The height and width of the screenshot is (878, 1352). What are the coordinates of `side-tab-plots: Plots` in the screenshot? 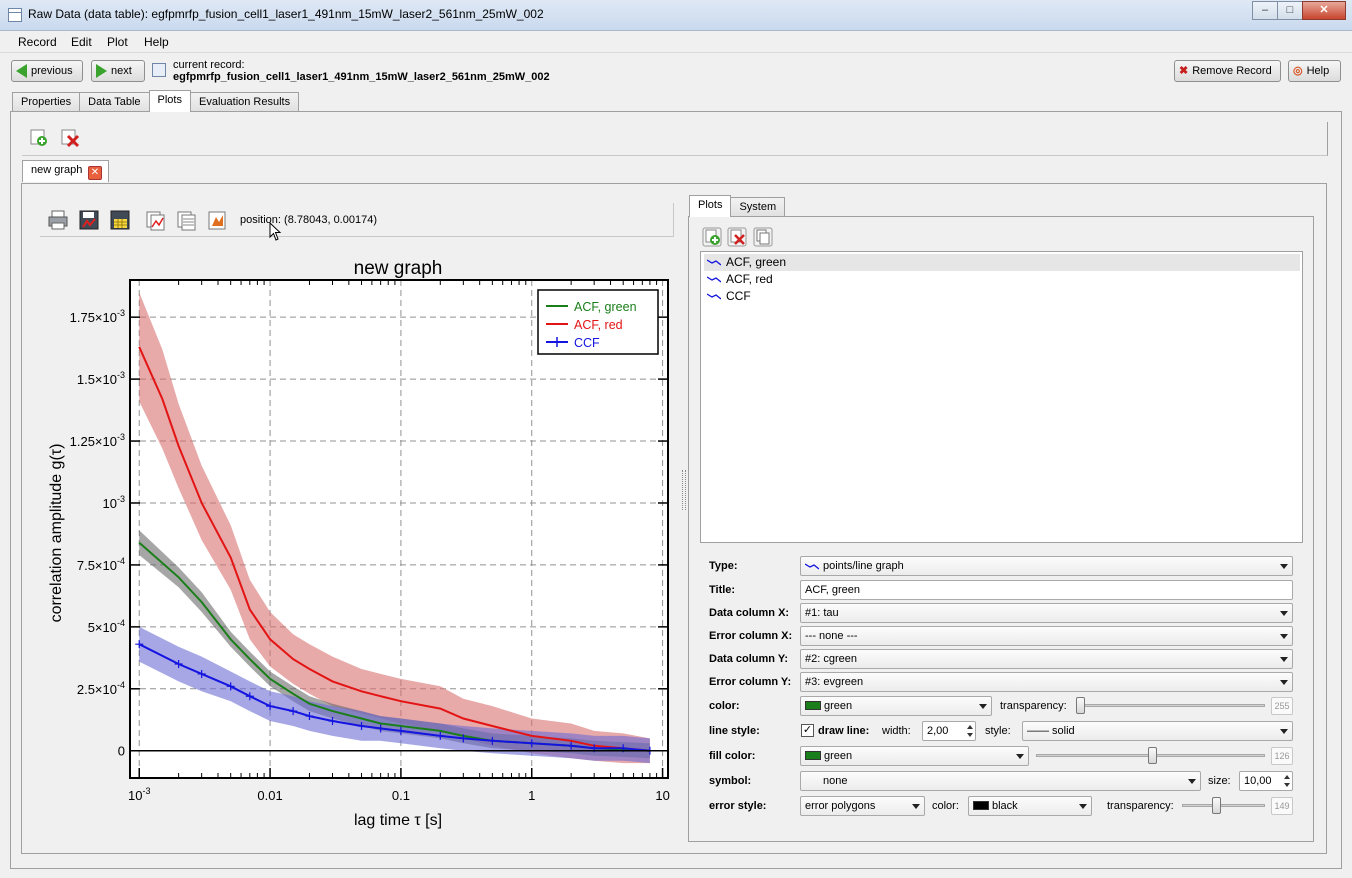 It's located at (710, 206).